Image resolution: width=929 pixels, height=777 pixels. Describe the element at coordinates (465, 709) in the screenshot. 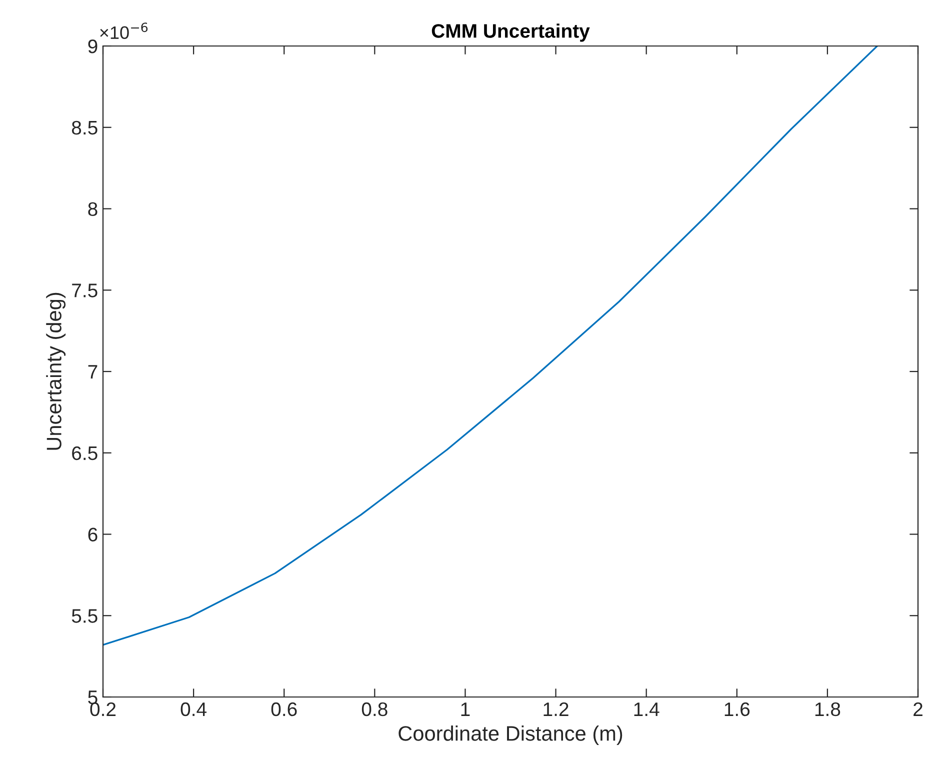

I see `x-tick-label: 1` at that location.